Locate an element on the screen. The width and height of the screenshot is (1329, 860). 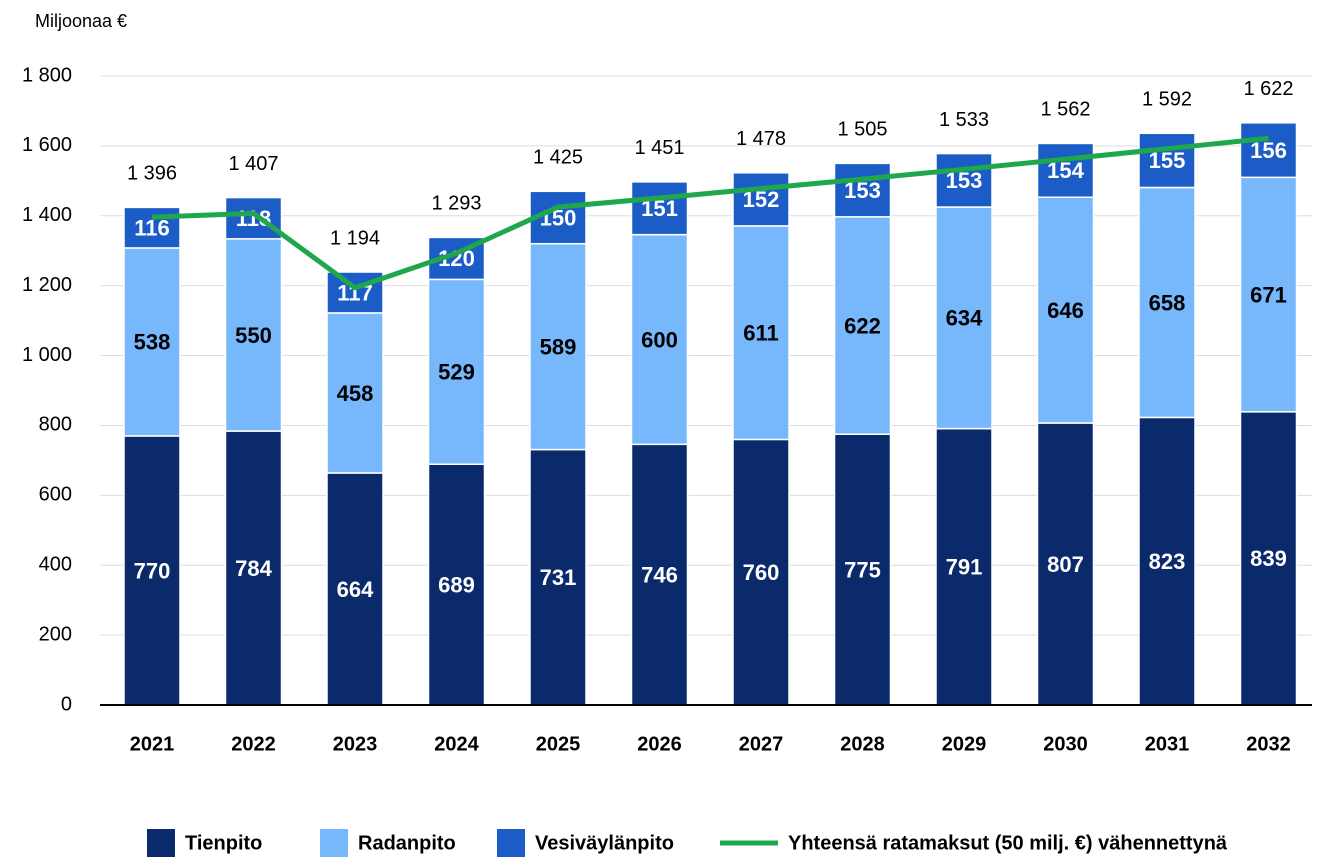
total-label: 1 592 is located at coordinates (1167, 100).